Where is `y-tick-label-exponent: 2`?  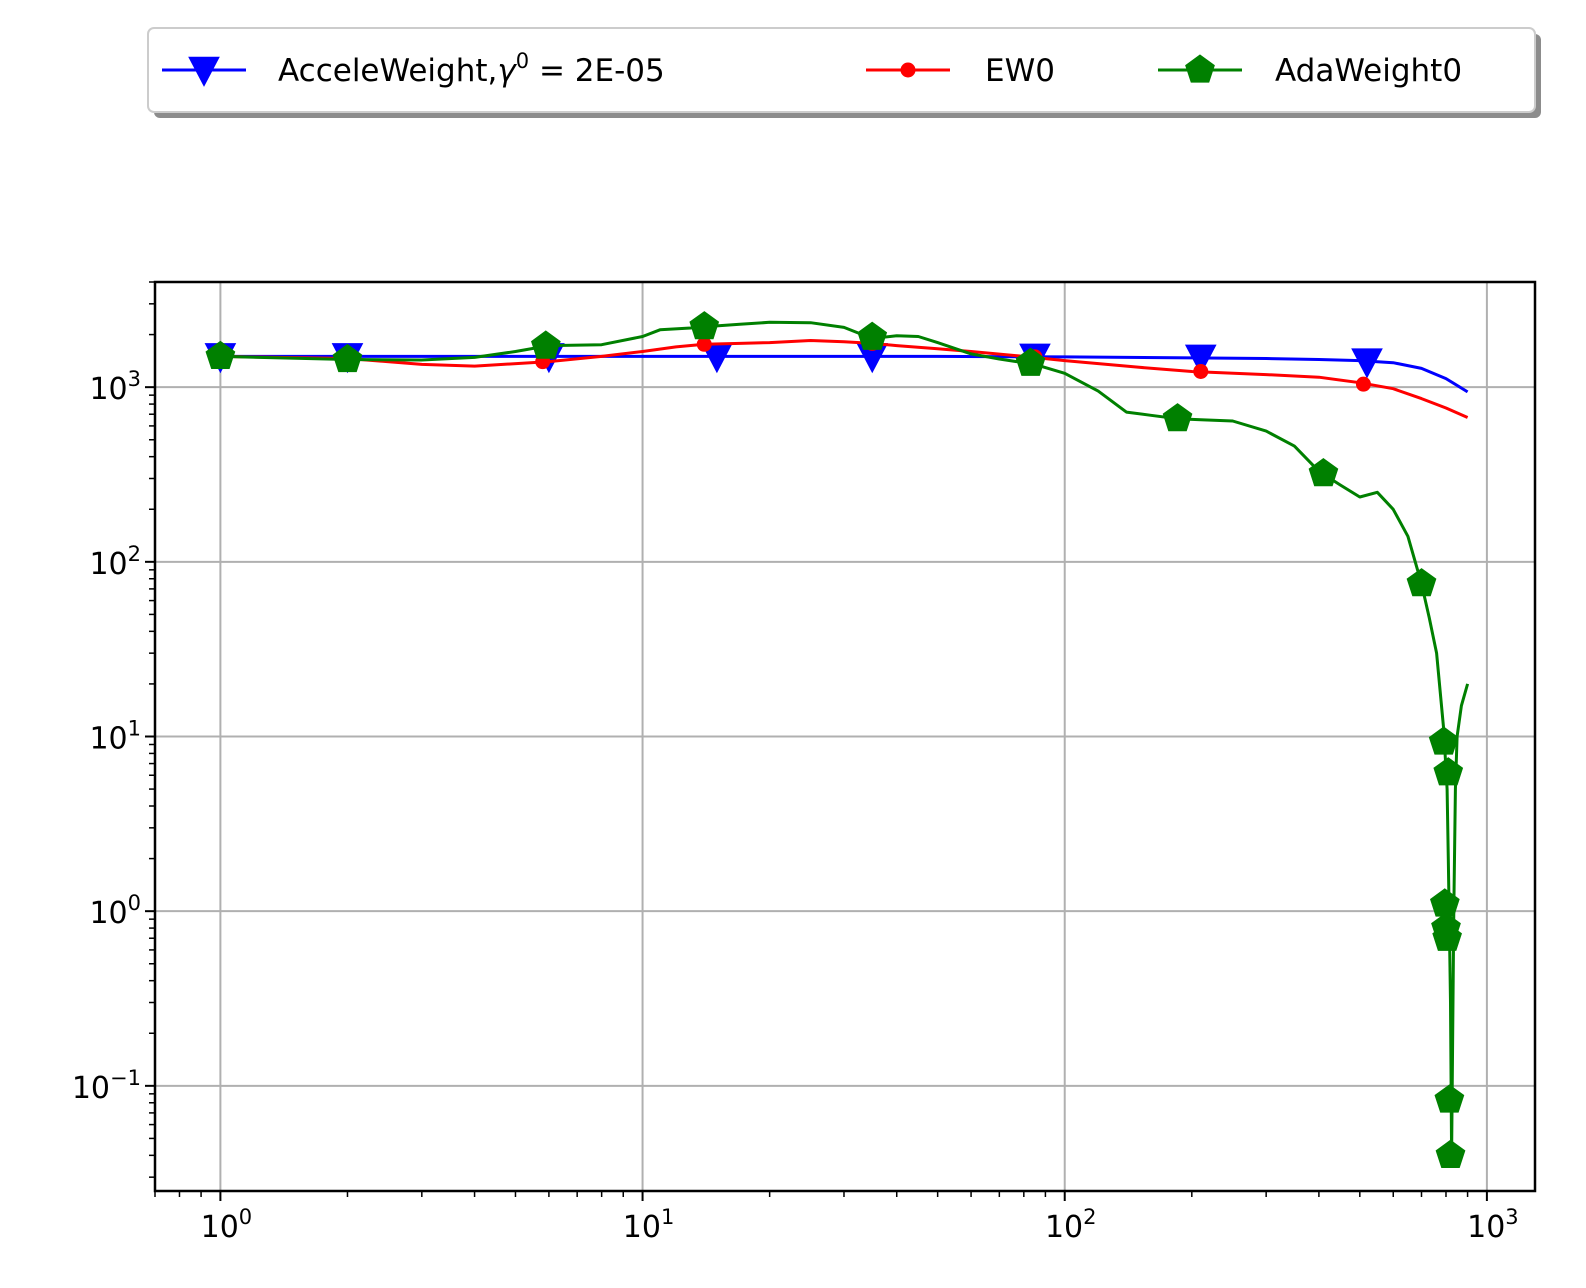
y-tick-label-exponent: 2 is located at coordinates (134, 554).